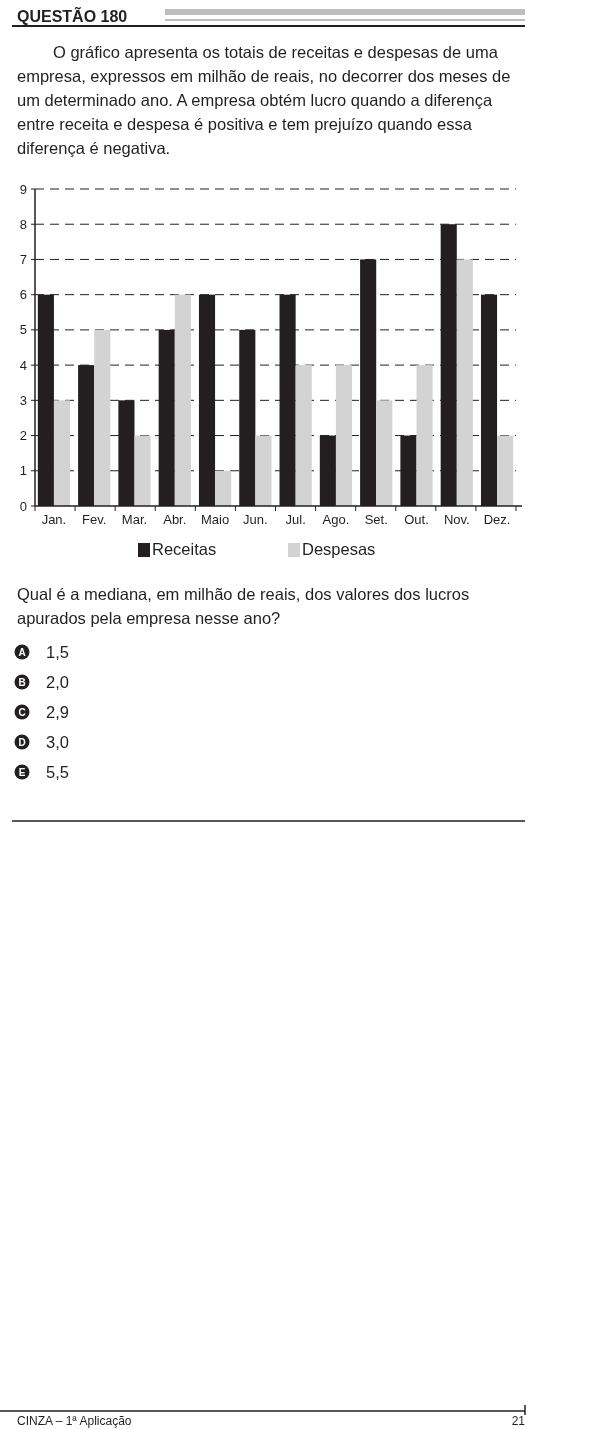 This screenshot has height=1429, width=591. I want to click on y-tick-label: 4, so click(23, 365).